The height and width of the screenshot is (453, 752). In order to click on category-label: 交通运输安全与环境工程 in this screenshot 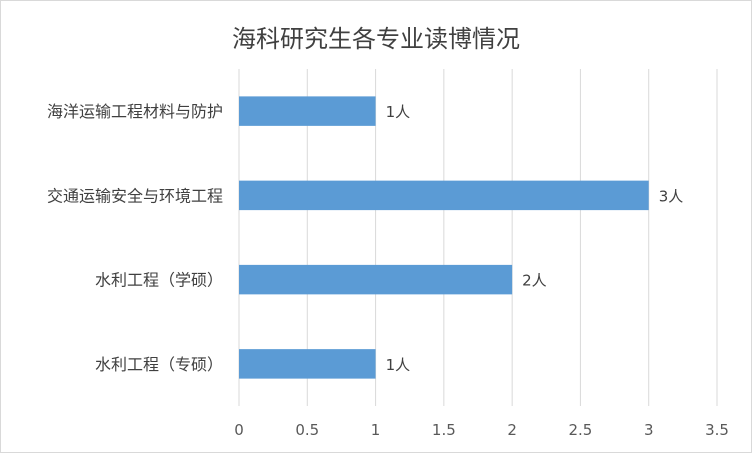, I will do `click(135, 195)`.